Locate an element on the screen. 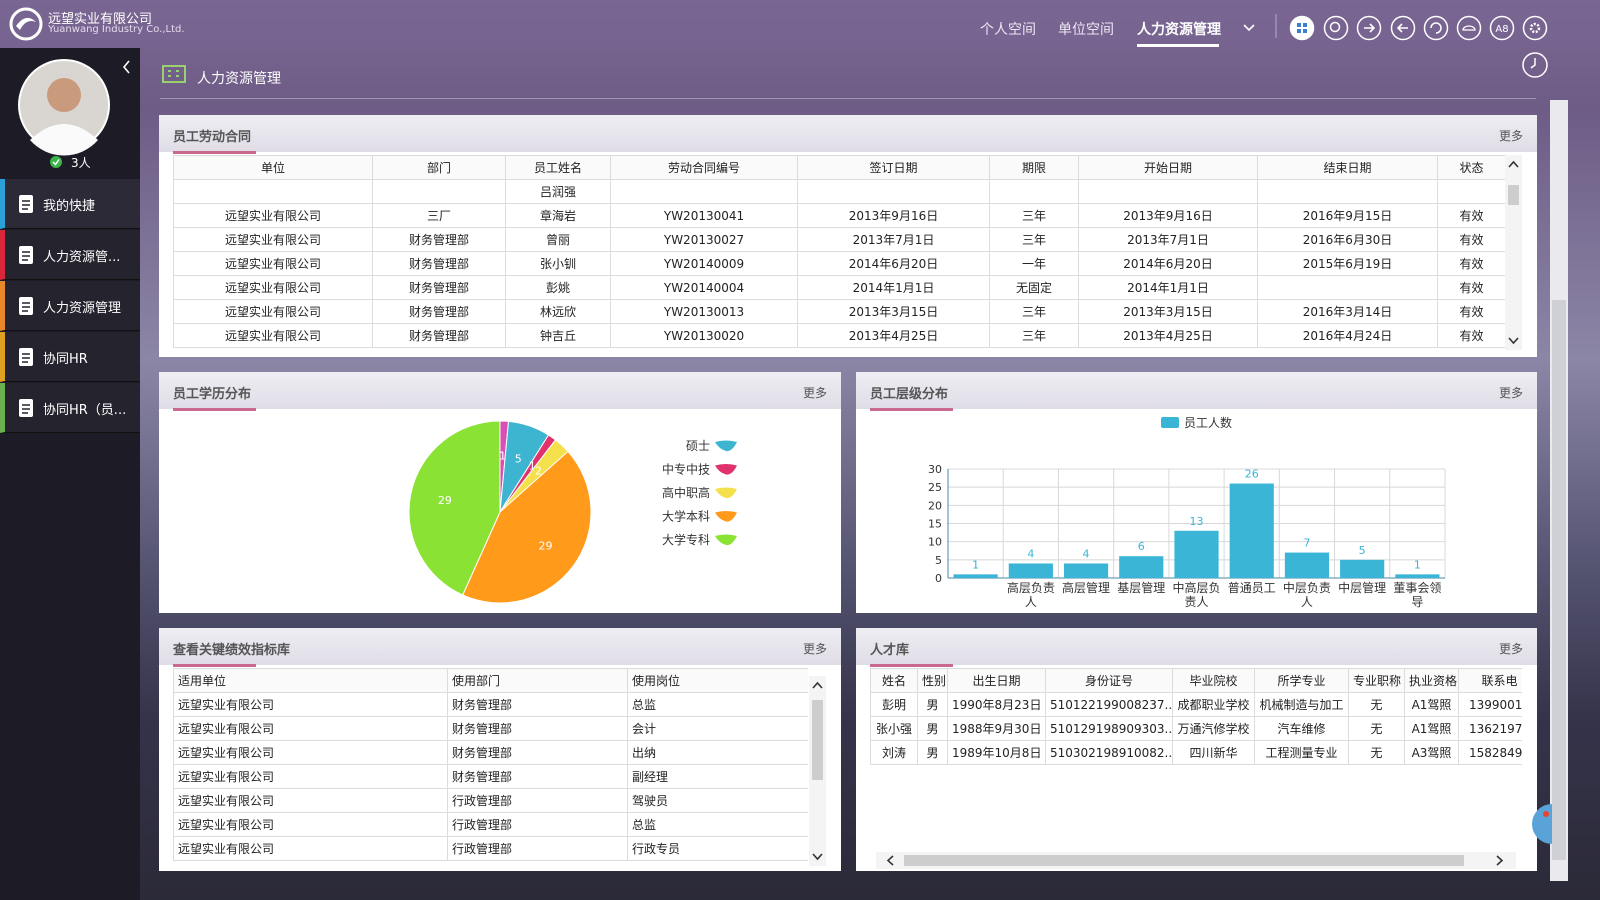 The image size is (1600, 900). column-header: 开始日期 is located at coordinates (1168, 167).